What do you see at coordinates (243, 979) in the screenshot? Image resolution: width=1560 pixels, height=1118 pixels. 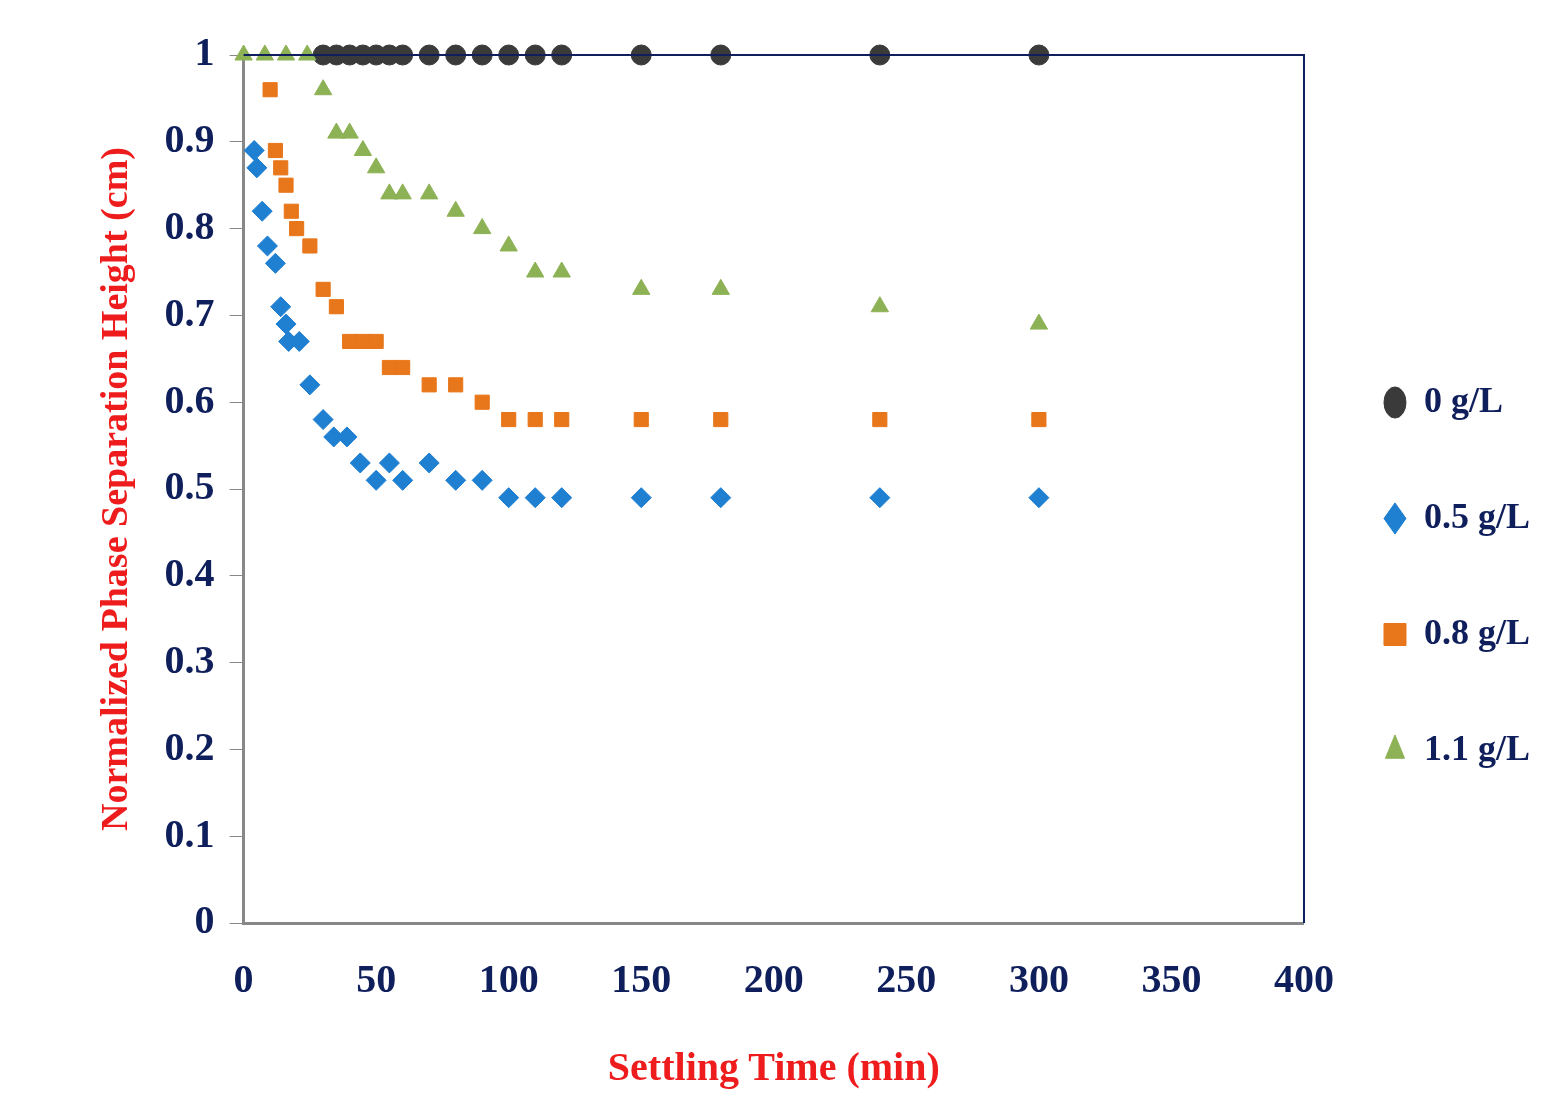 I see `x-tick-label: 0` at bounding box center [243, 979].